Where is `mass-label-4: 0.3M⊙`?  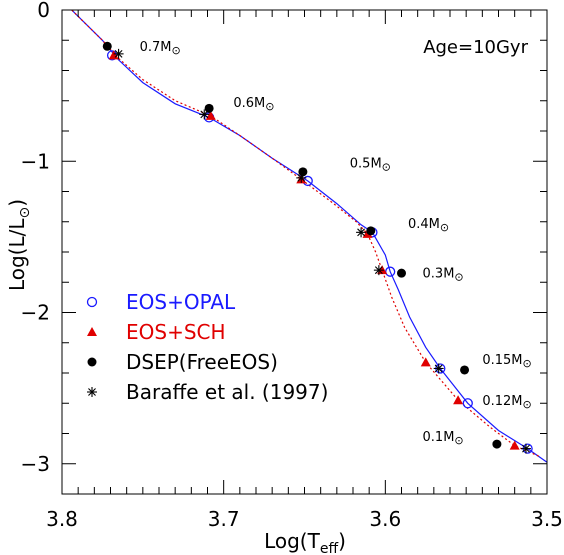 mass-label-4: 0.3M⊙ is located at coordinates (443, 275).